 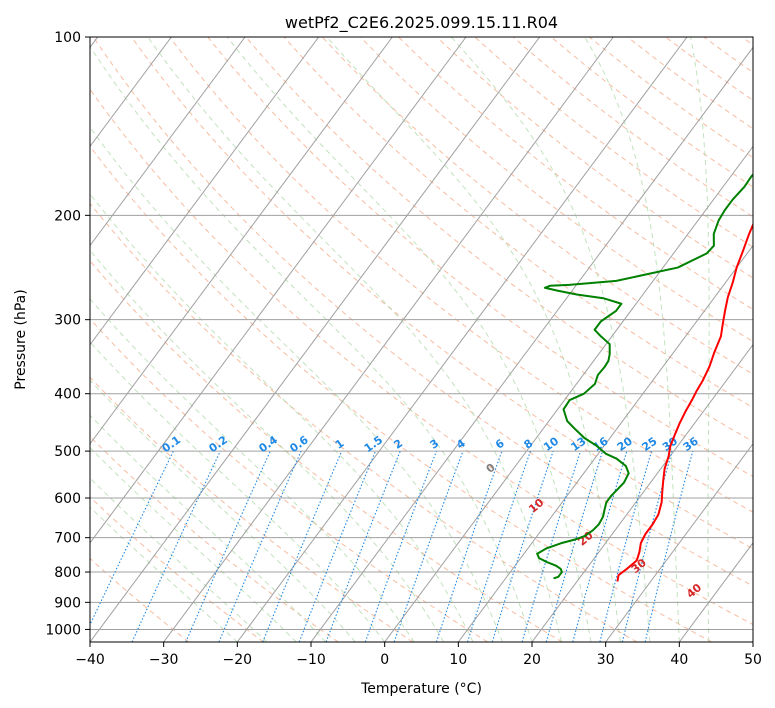 I want to click on mixing-ratio-label: 0.6, so click(x=299, y=444).